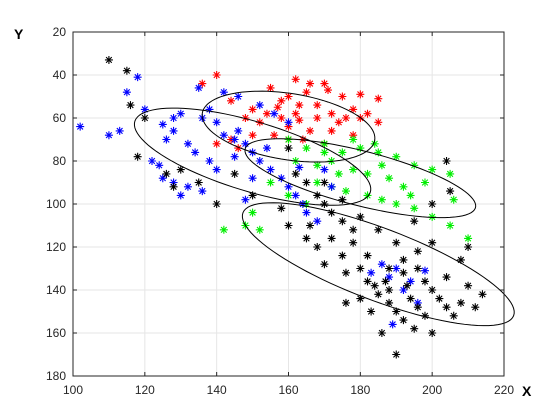 The height and width of the screenshot is (420, 560). What do you see at coordinates (527, 391) in the screenshot?
I see `x-axis-label: X` at bounding box center [527, 391].